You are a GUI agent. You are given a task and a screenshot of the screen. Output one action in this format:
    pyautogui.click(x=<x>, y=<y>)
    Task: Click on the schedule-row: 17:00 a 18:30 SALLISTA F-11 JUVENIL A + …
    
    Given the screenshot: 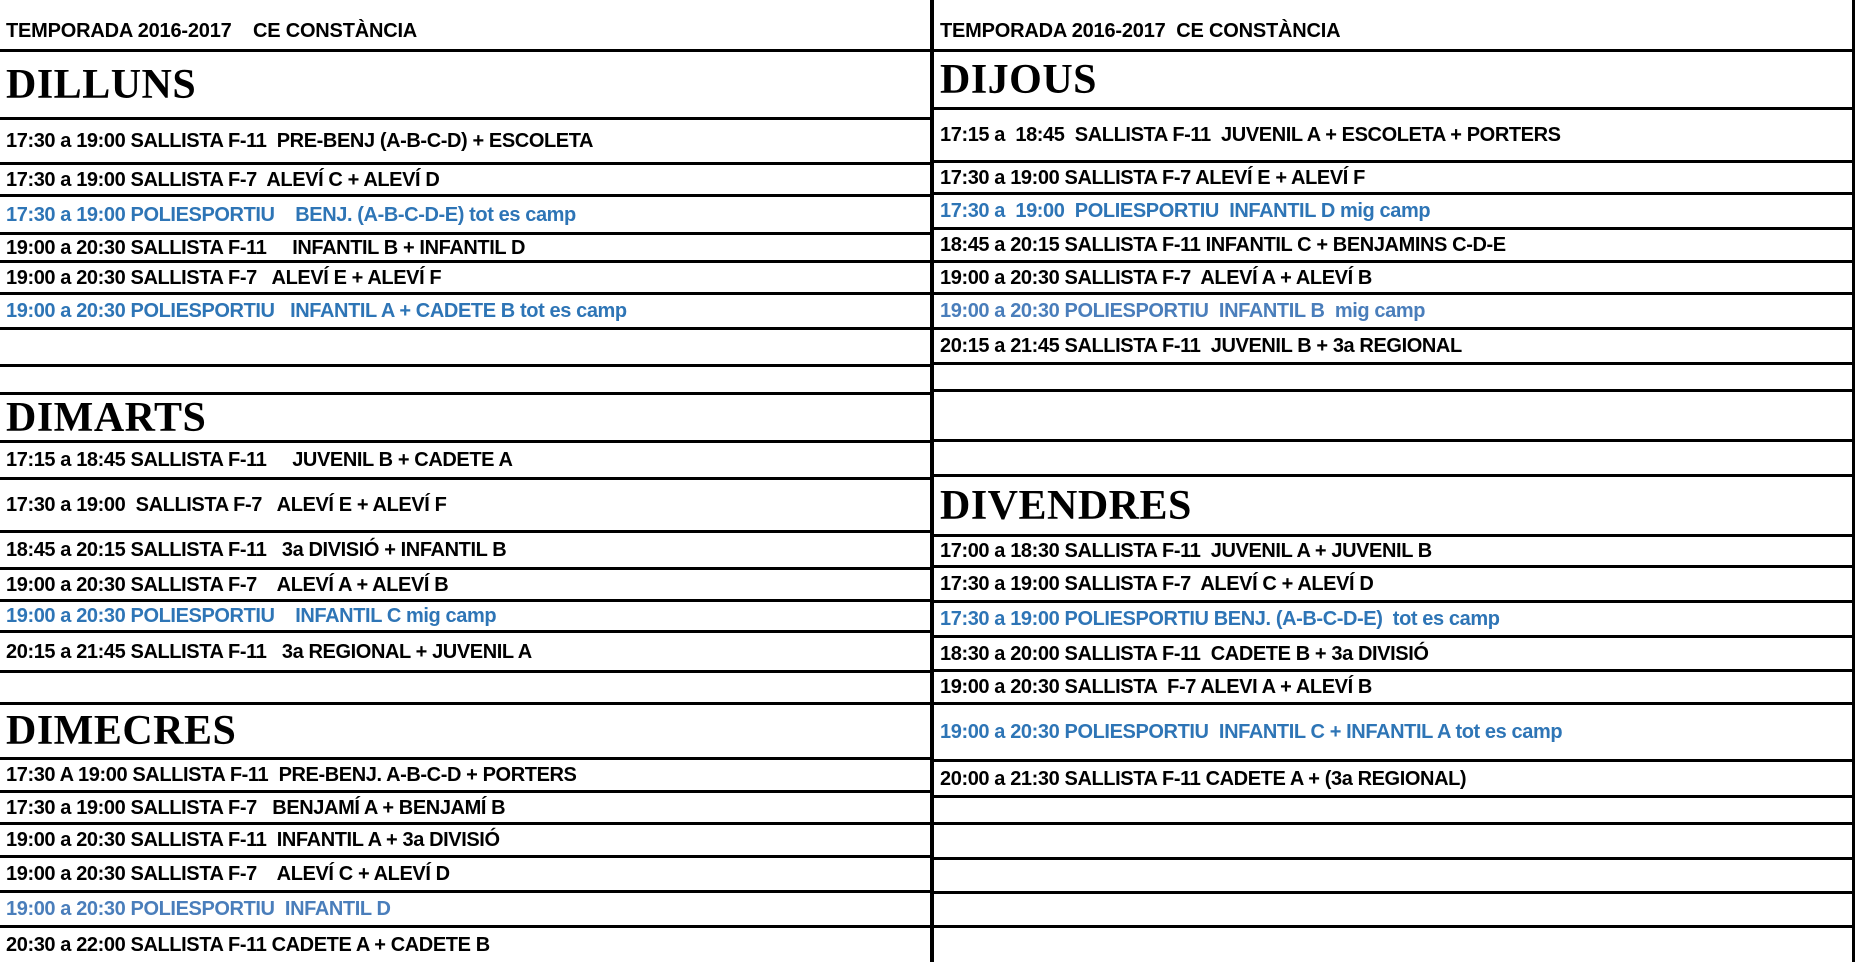 What is the action you would take?
    pyautogui.click(x=1393, y=552)
    